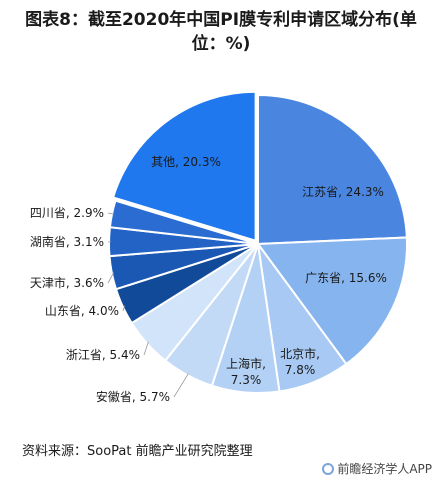 This screenshot has width=442, height=487. I want to click on slice-label: 浙江省, 5.4%, so click(103, 355).